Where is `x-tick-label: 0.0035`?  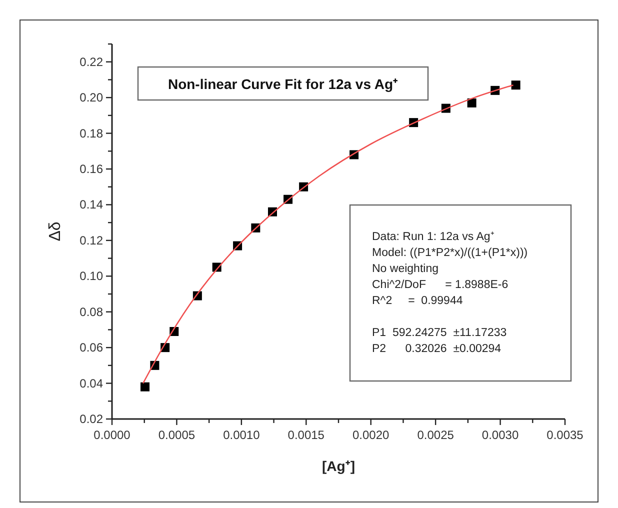 x-tick-label: 0.0035 is located at coordinates (565, 435).